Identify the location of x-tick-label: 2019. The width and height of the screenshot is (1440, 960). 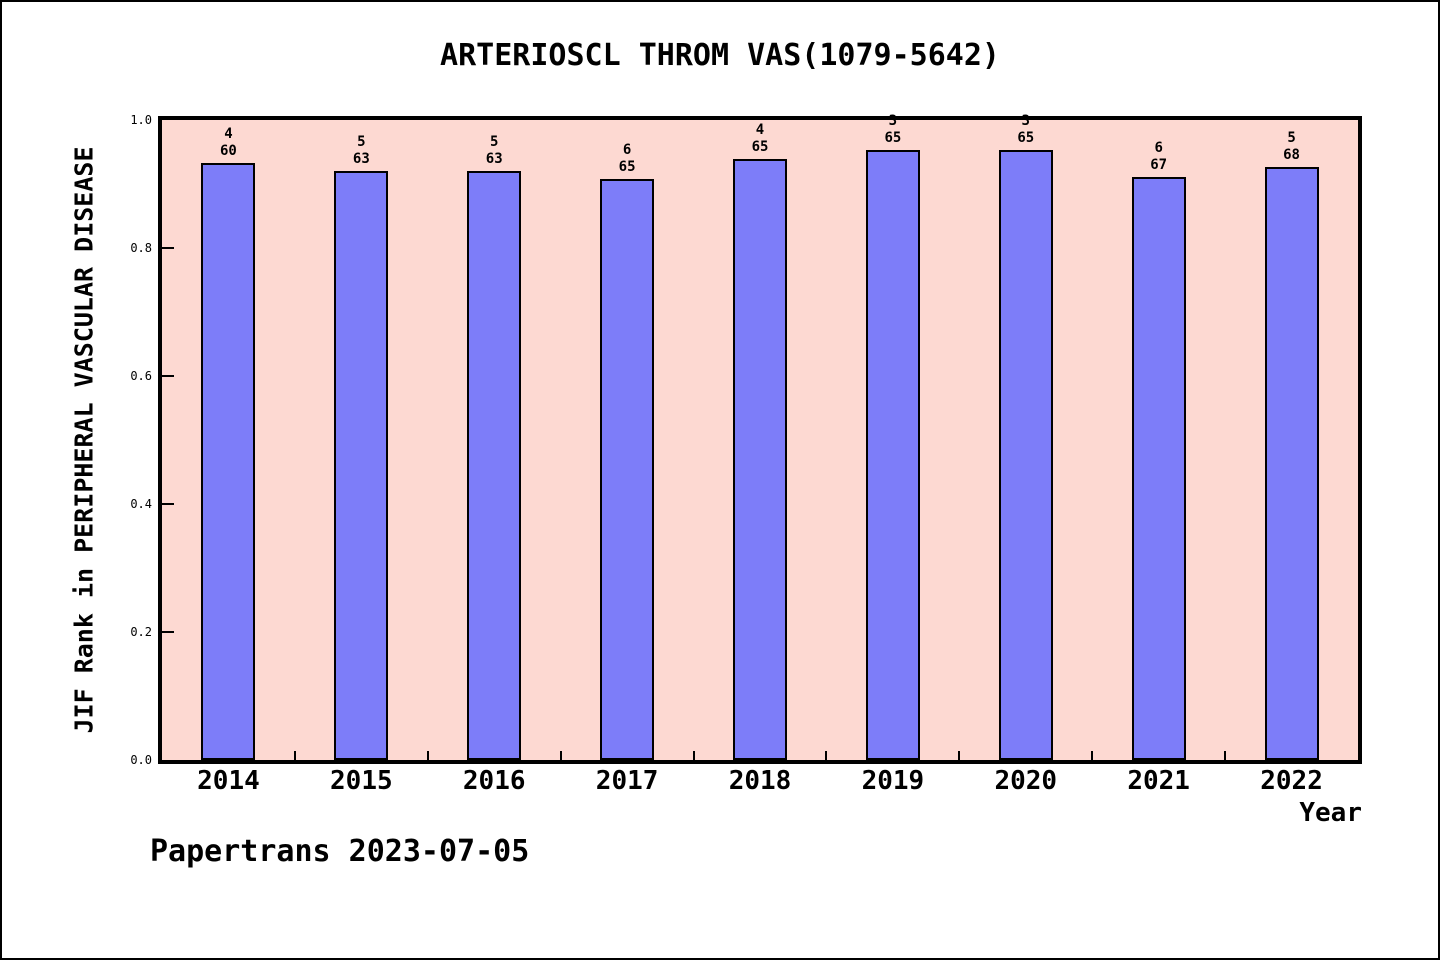
(893, 781).